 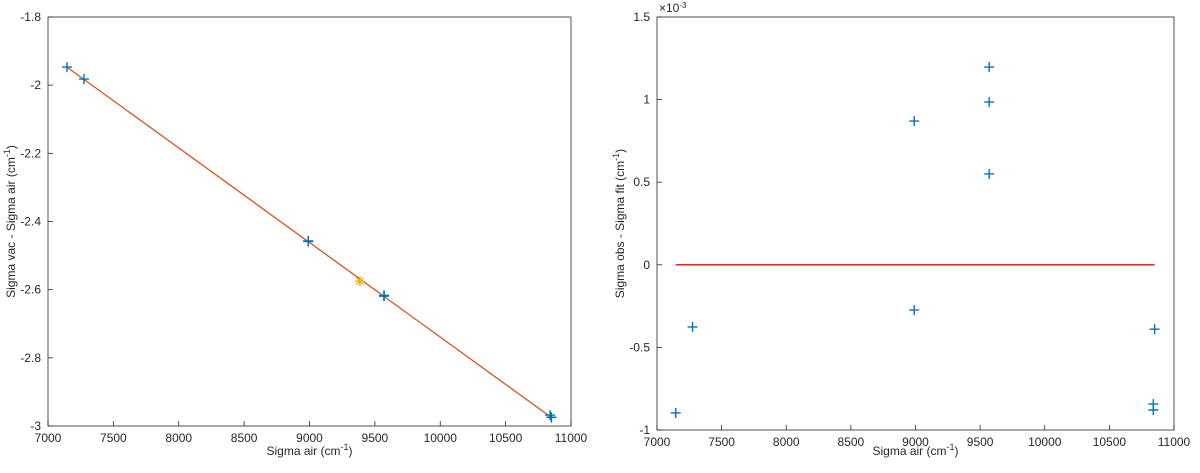 What do you see at coordinates (646, 100) in the screenshot?
I see `y-tick-label: 1` at bounding box center [646, 100].